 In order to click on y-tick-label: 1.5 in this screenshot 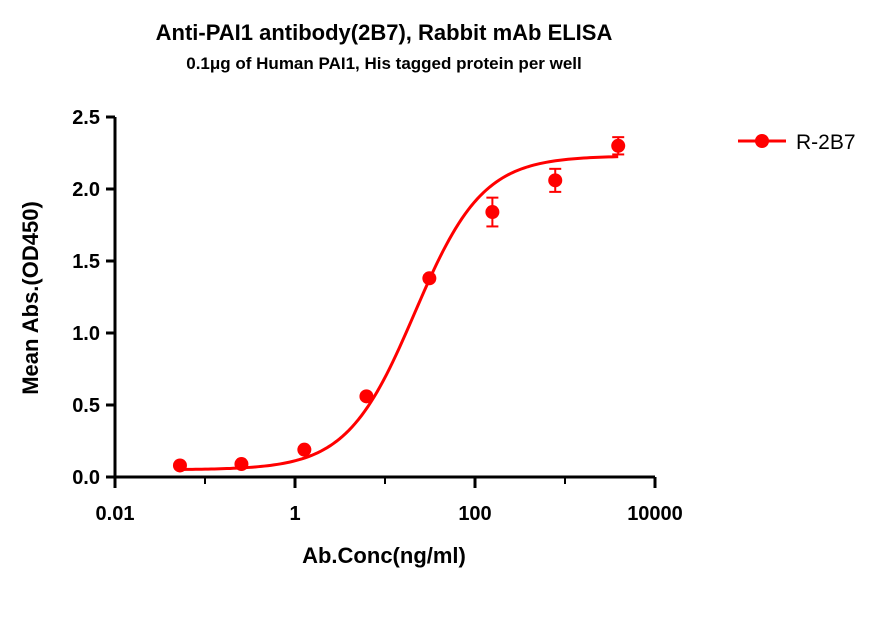, I will do `click(86, 262)`.